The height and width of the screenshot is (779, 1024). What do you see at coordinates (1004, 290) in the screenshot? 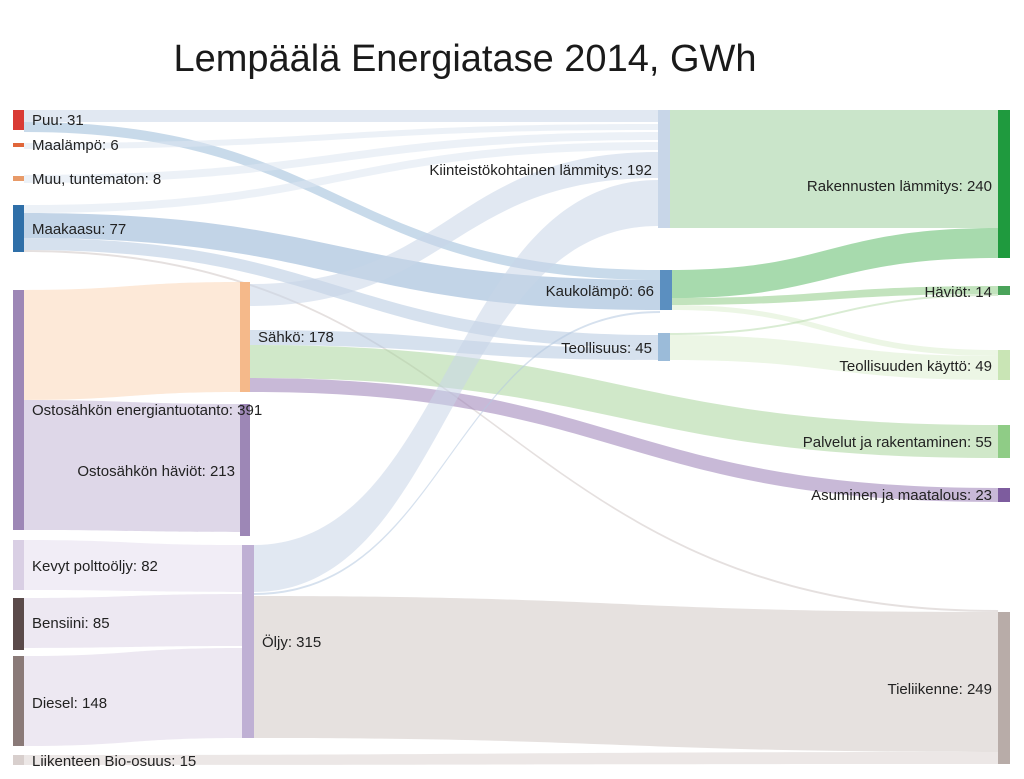
I see `node-haviot` at bounding box center [1004, 290].